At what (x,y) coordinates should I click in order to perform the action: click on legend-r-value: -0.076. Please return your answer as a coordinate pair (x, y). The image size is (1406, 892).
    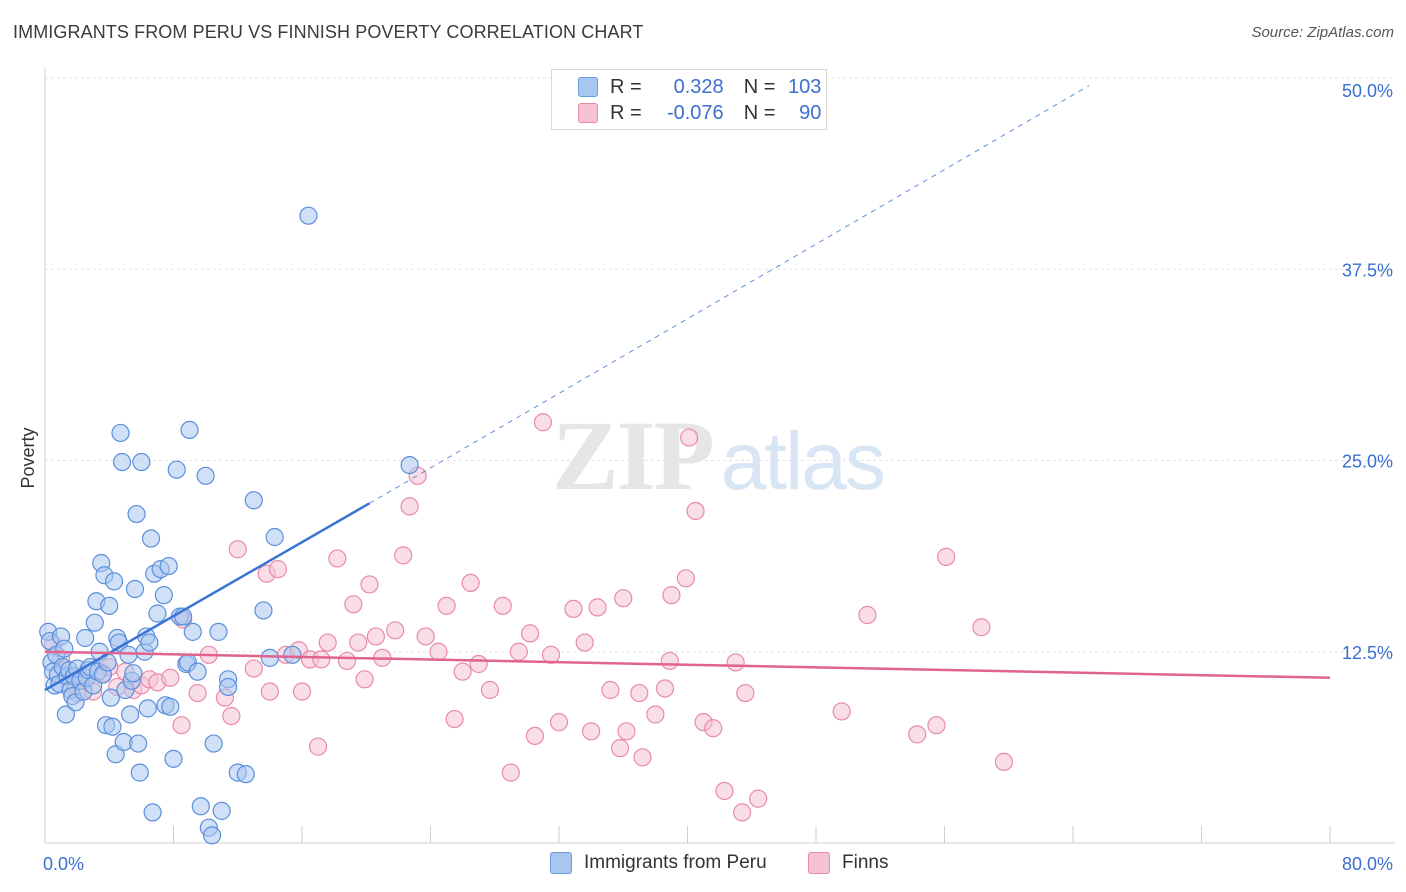
    Looking at the image, I should click on (695, 112).